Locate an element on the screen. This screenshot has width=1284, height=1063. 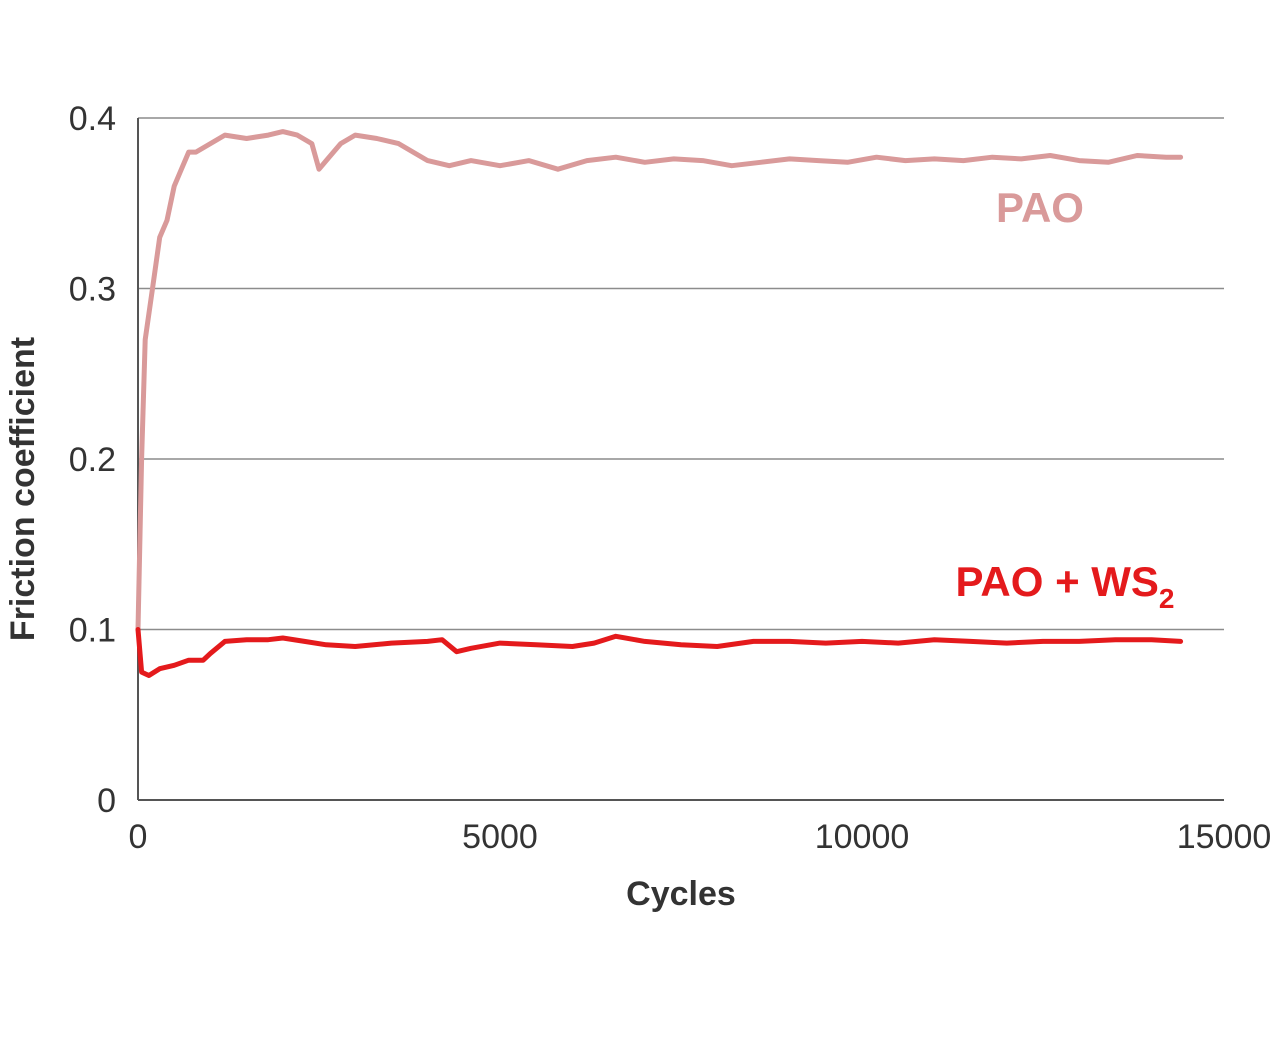
y-tick-label: 0.1 is located at coordinates (92, 631).